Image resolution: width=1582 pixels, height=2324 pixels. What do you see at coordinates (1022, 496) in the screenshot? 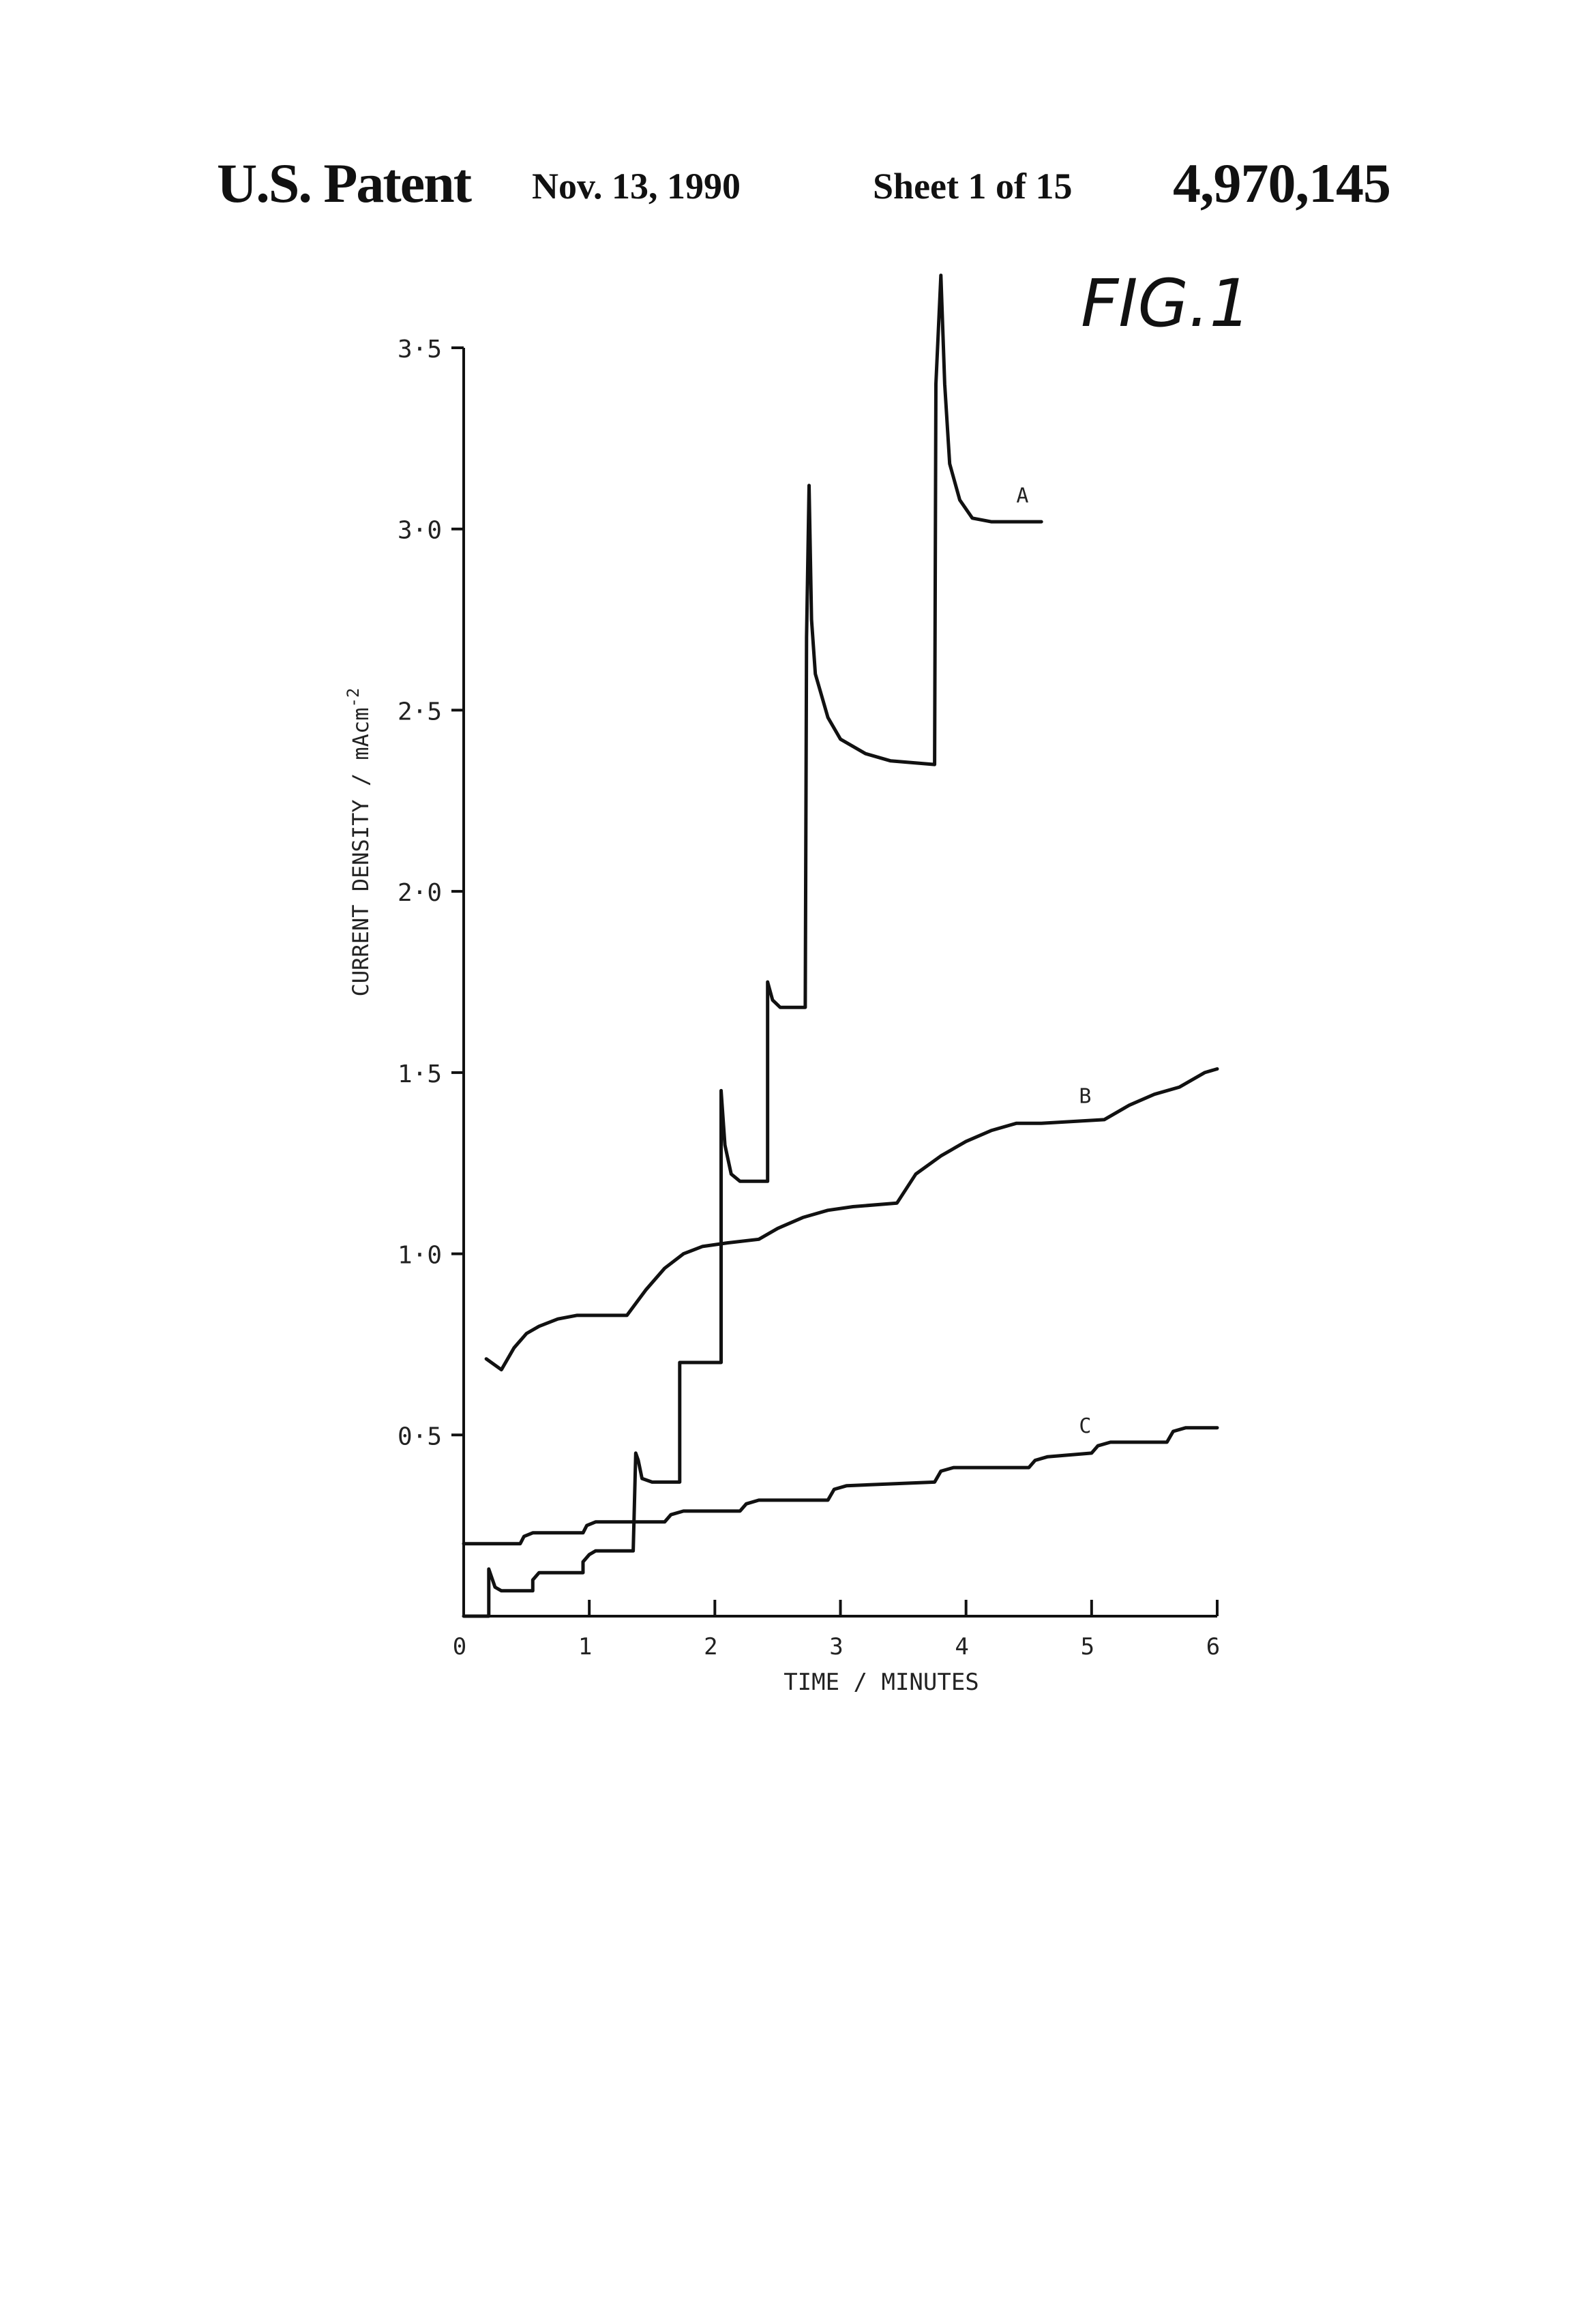
I see `series-label-a: A` at bounding box center [1022, 496].